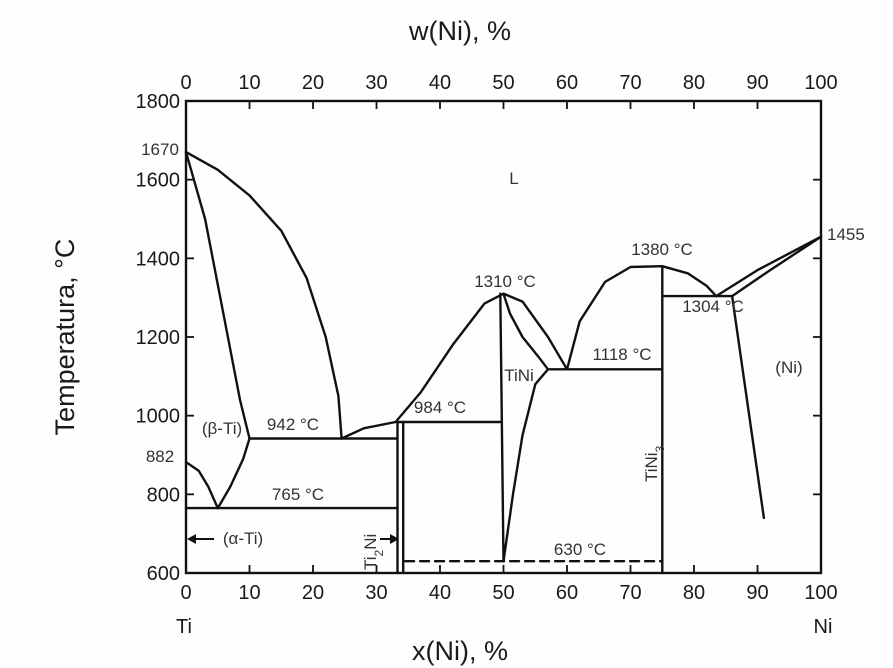 The width and height of the screenshot is (893, 668). I want to click on alpha-ti-arrow, so click(200, 539).